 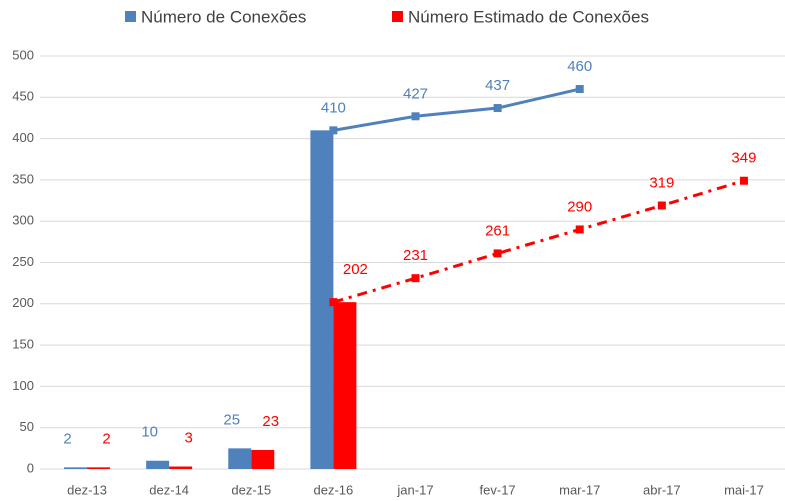 What do you see at coordinates (23, 96) in the screenshot?
I see `y-tick-label: 450` at bounding box center [23, 96].